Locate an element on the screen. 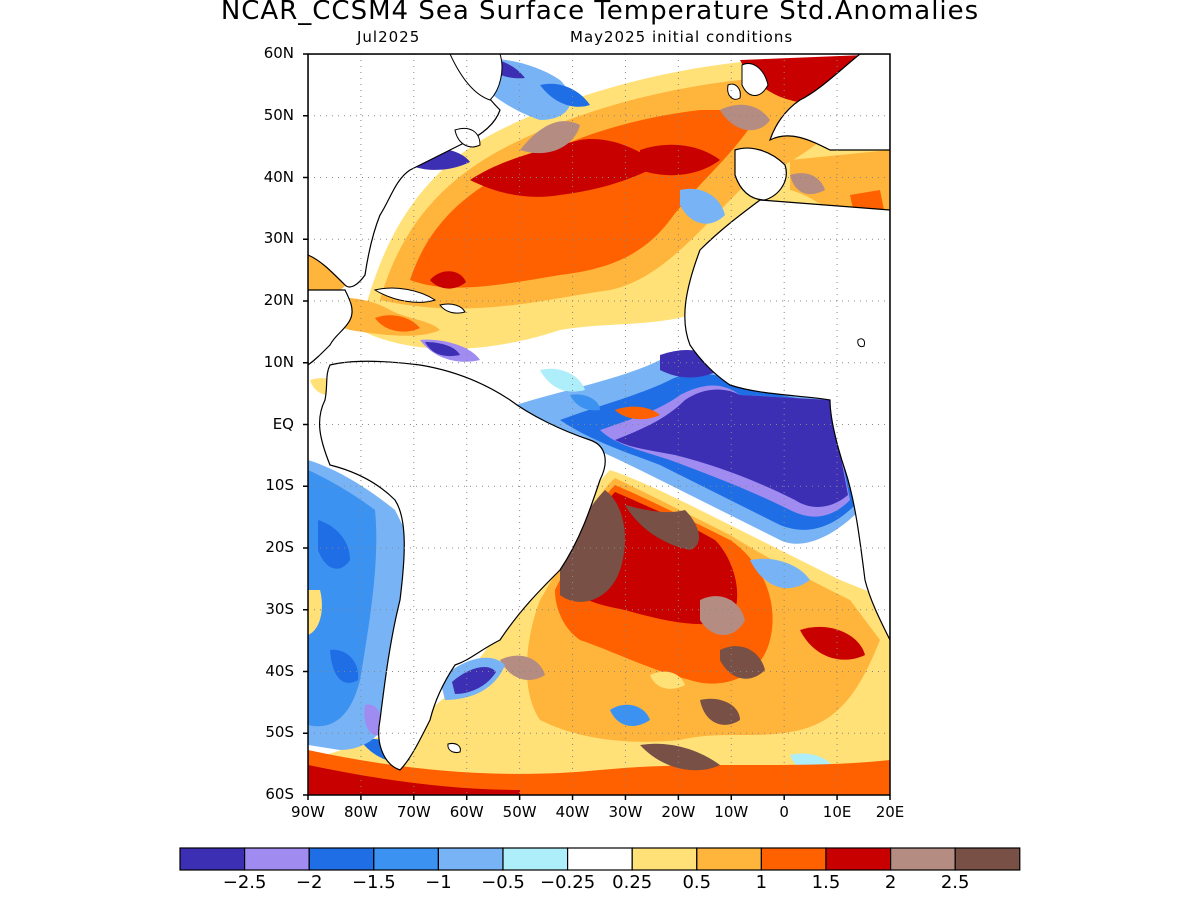  colorbar-label: −0.5 is located at coordinates (503, 882).